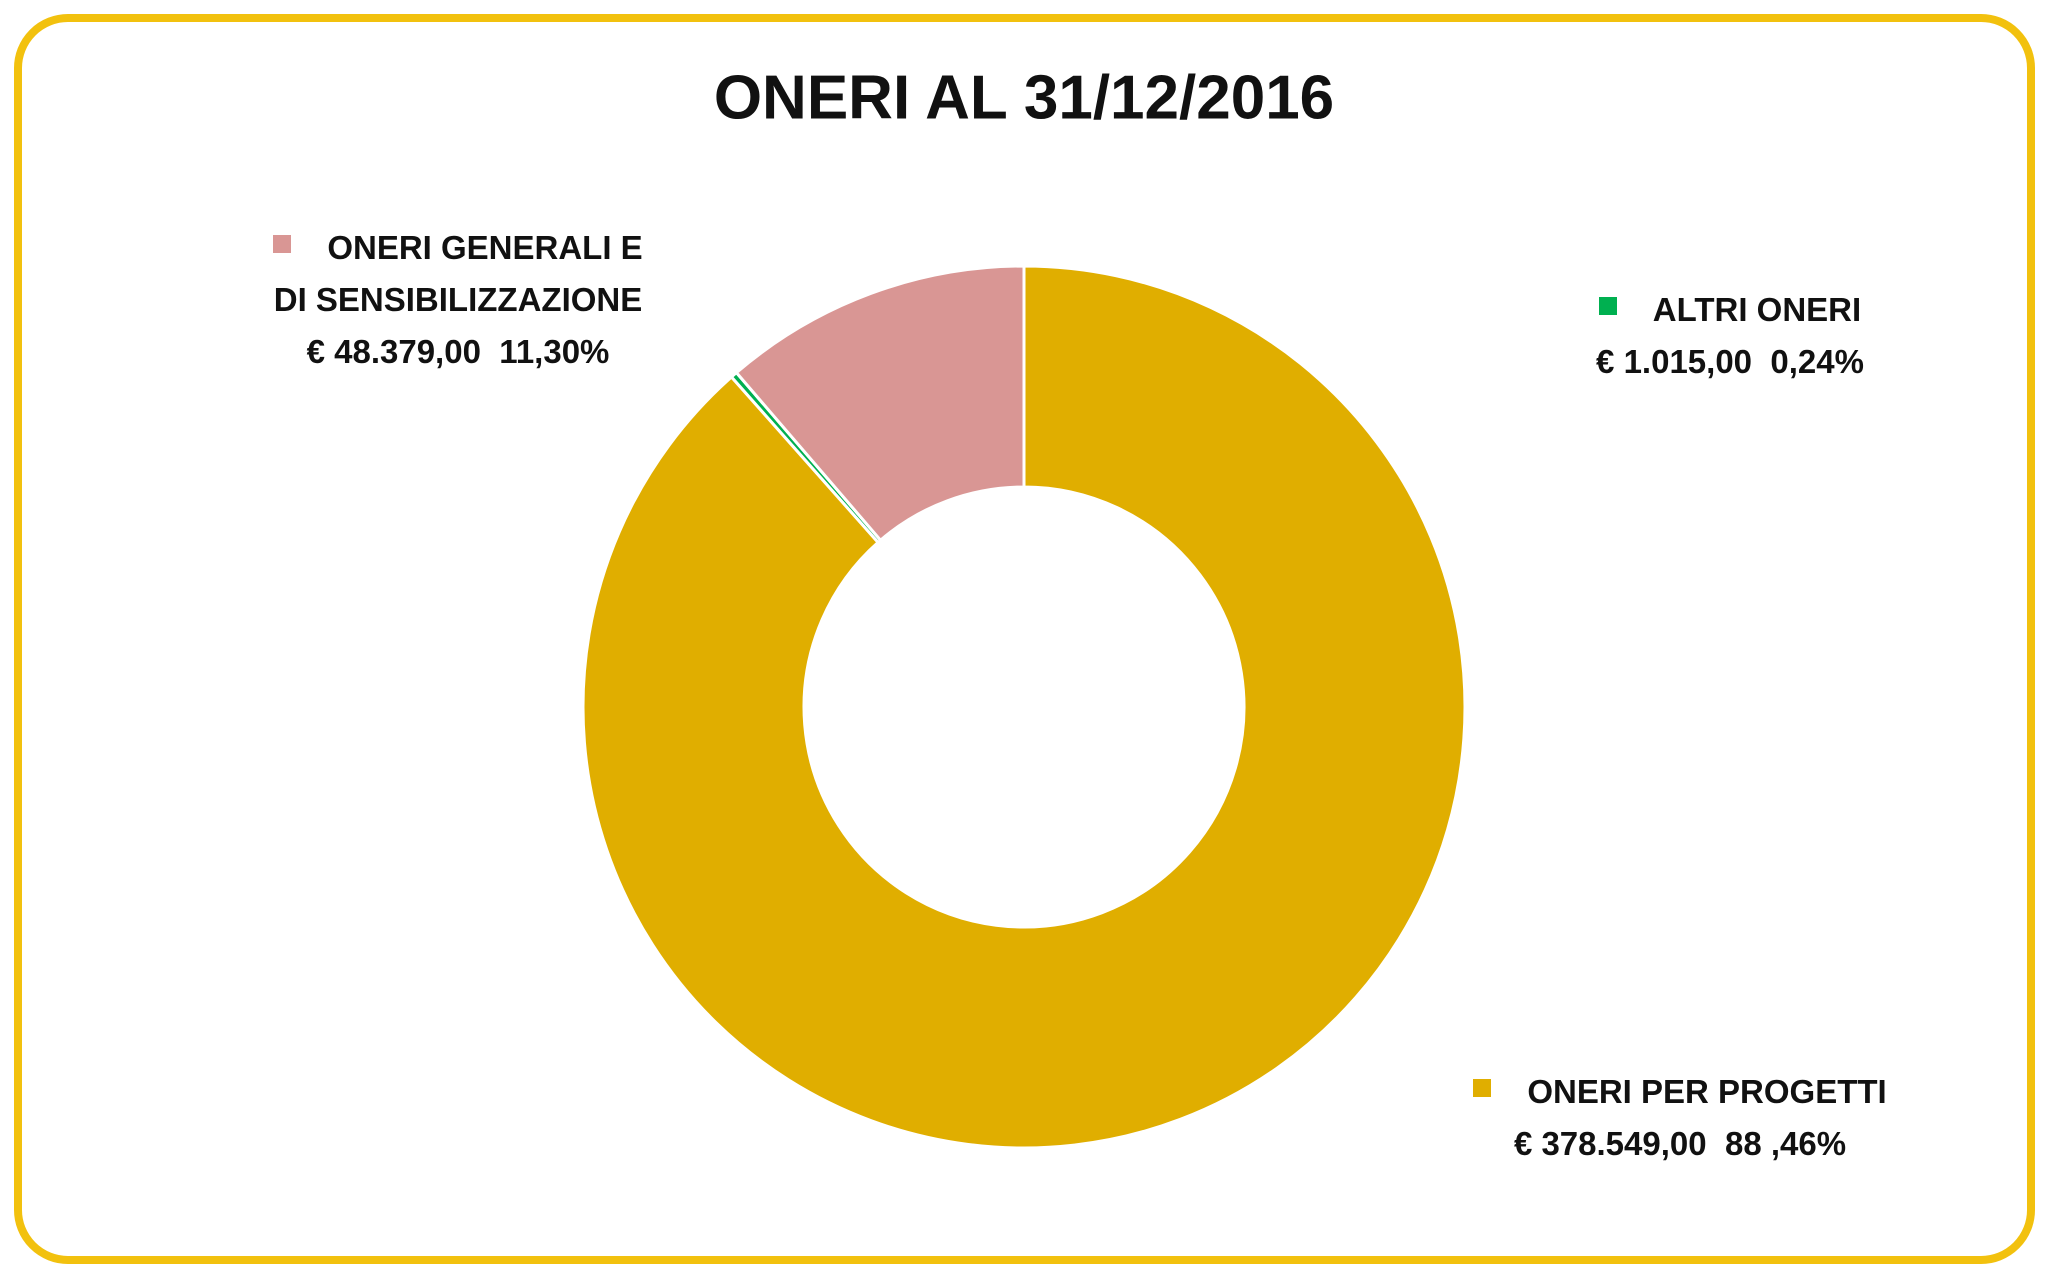 This screenshot has width=2049, height=1278. Describe the element at coordinates (1707, 1091) in the screenshot. I see `category-label: ONERI PER PROGETTI` at that location.